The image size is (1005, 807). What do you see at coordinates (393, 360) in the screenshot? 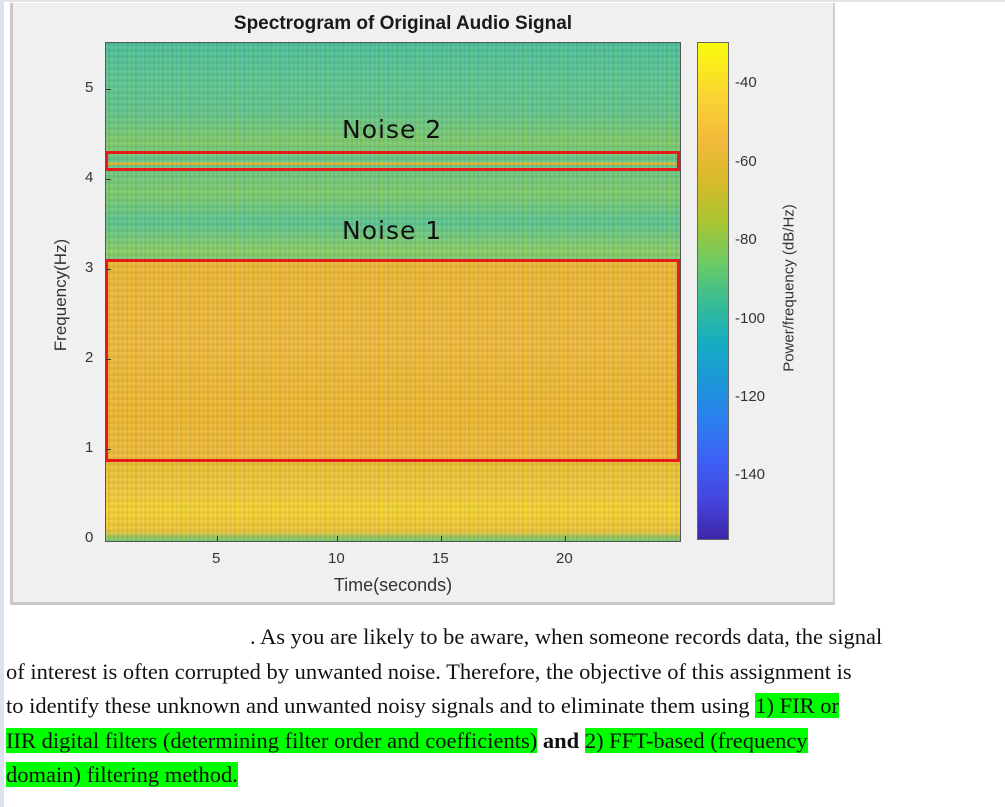
I see `noise1-box` at bounding box center [393, 360].